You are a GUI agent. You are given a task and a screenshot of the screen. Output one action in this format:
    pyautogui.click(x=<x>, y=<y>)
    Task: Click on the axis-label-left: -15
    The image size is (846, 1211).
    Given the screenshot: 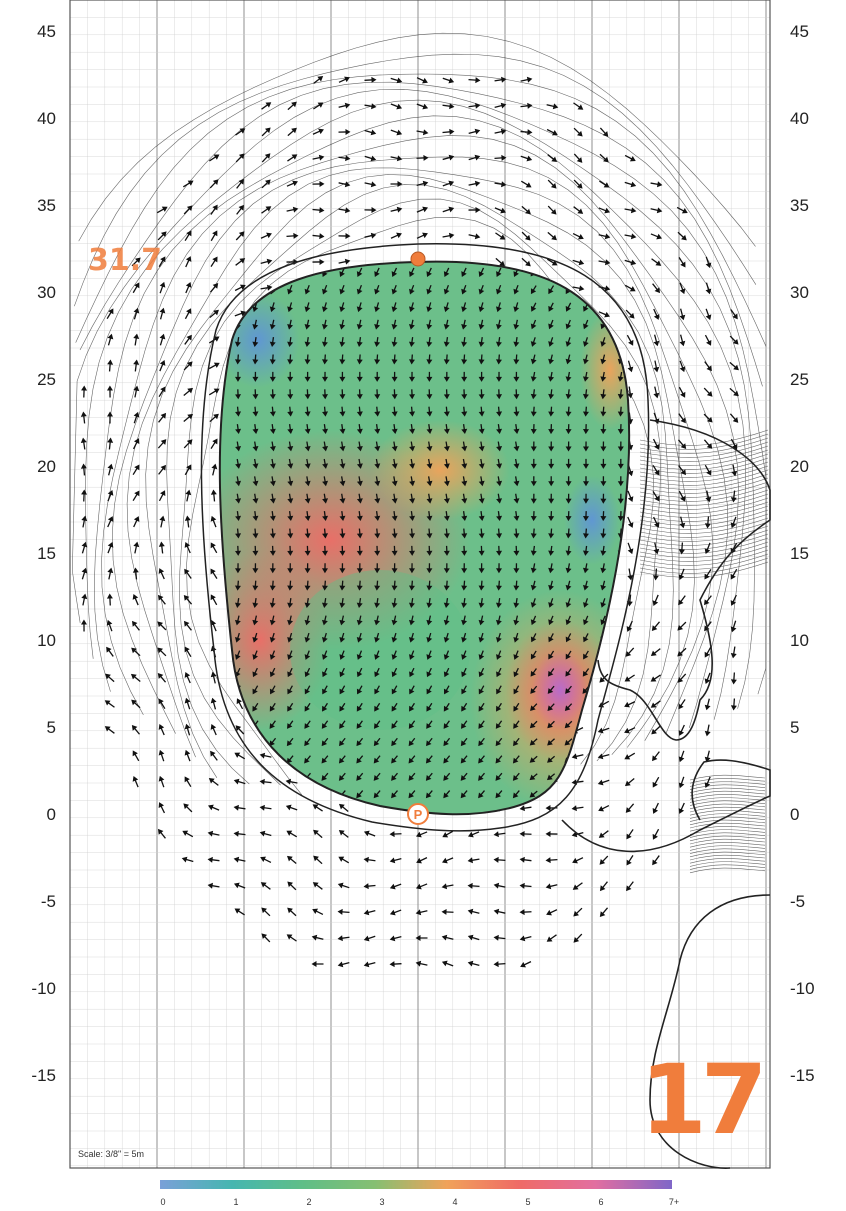 What is the action you would take?
    pyautogui.click(x=43, y=1075)
    